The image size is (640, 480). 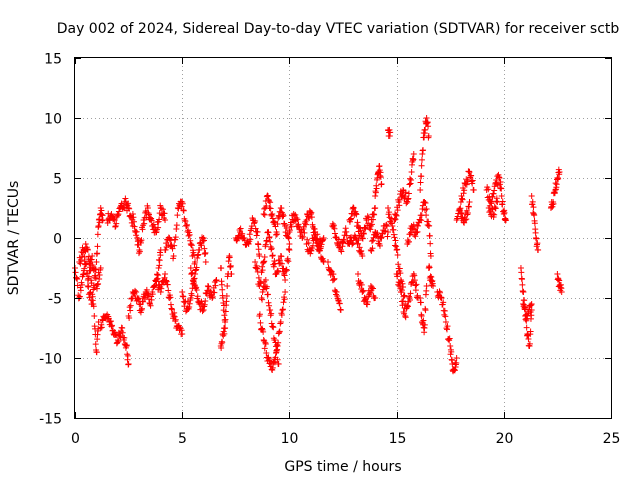 I want to click on y-tick-label: -15, so click(x=50, y=420).